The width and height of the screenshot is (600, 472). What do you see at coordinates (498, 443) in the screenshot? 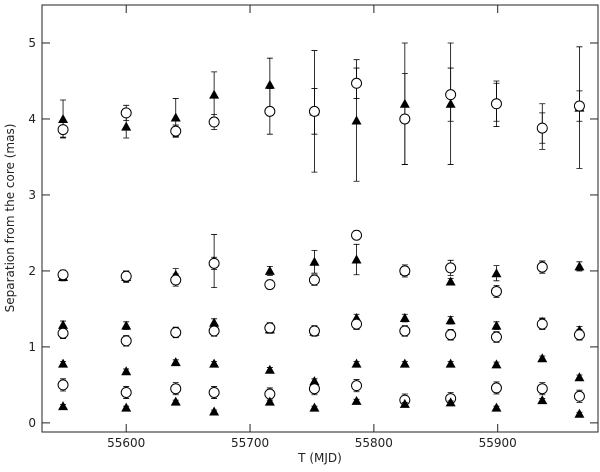
I see `x-tick-label: 55900` at bounding box center [498, 443].